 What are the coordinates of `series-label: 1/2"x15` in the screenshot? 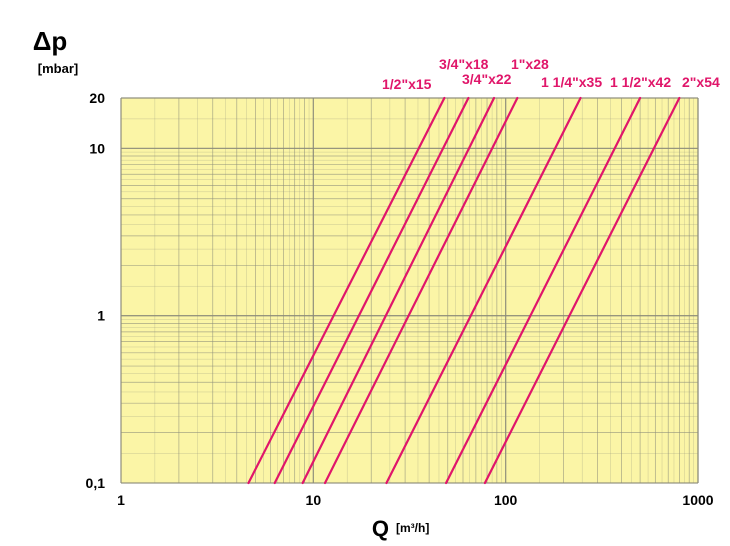 It's located at (407, 84).